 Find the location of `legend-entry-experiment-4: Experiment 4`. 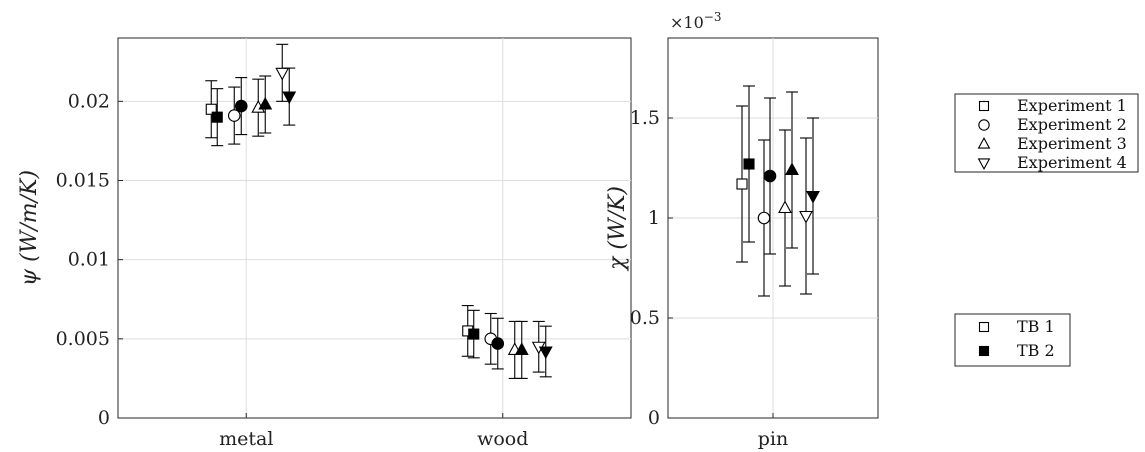

legend-entry-experiment-4: Experiment 4 is located at coordinates (1052, 162).